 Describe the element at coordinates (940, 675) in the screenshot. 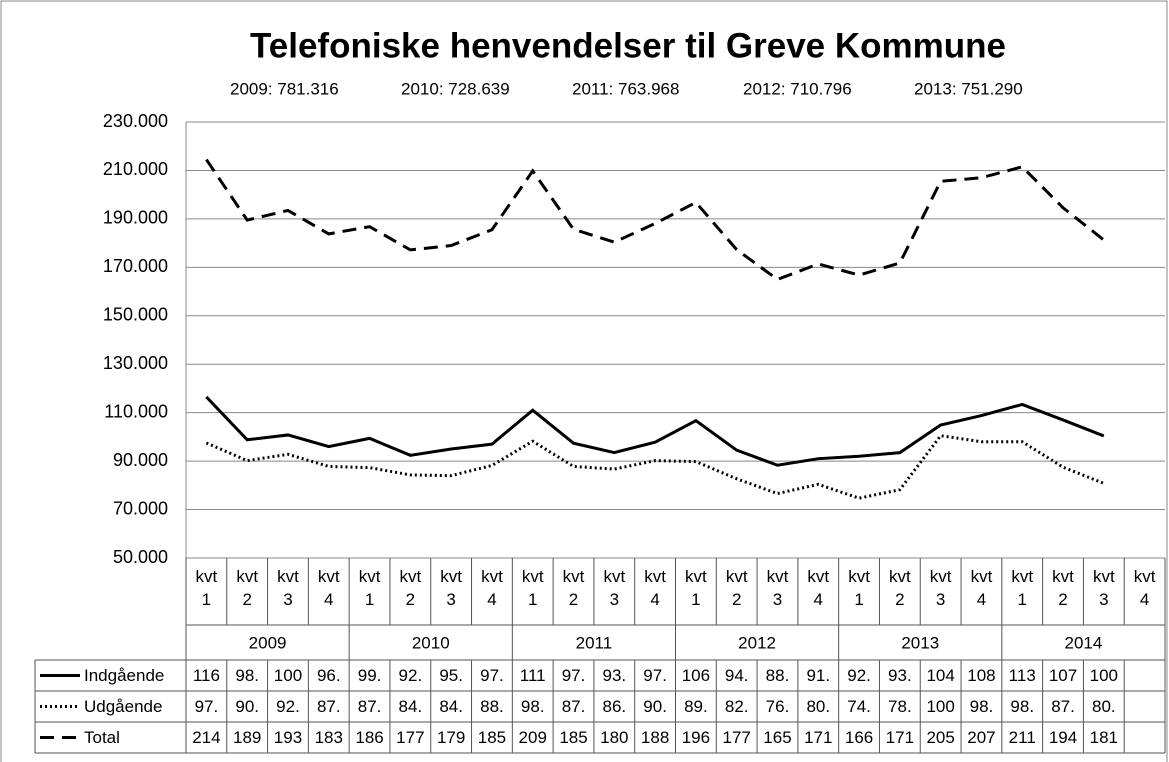

I see `table-value: 104` at that location.